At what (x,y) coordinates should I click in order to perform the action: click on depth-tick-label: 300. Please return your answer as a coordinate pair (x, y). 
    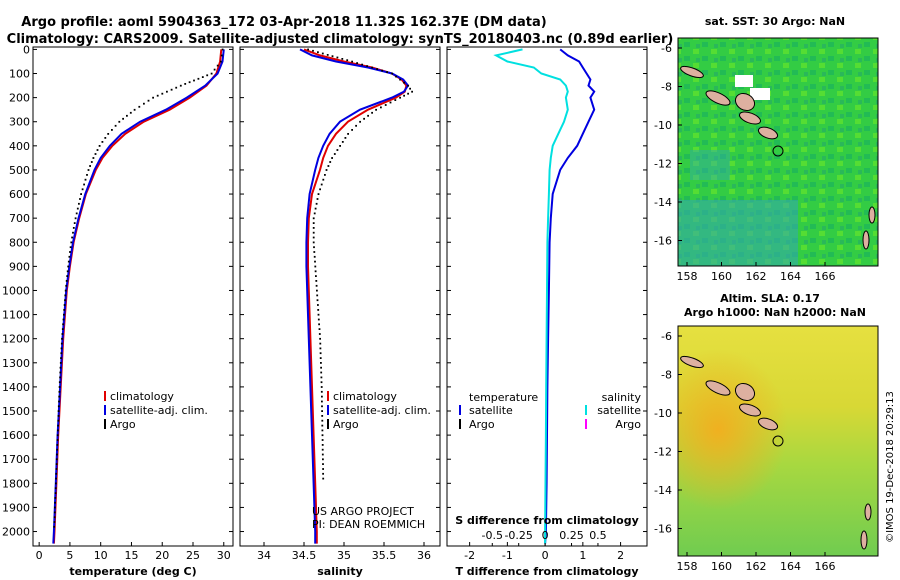
    Looking at the image, I should click on (19, 122).